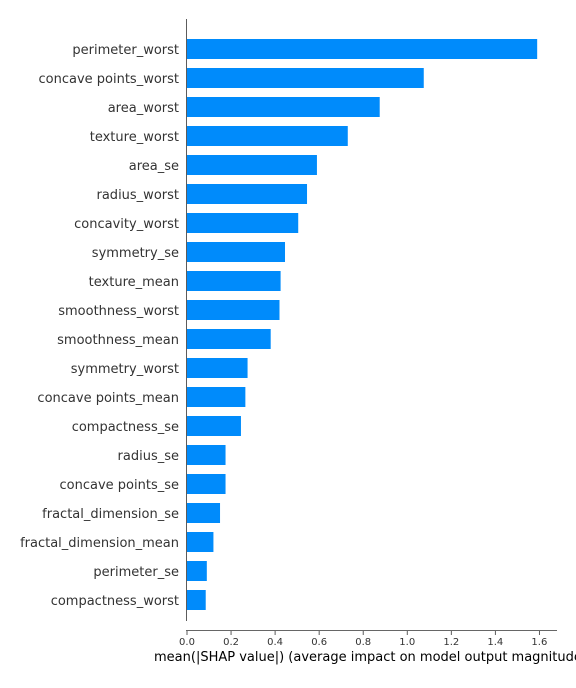  I want to click on bar-compactness_worst, so click(196, 600).